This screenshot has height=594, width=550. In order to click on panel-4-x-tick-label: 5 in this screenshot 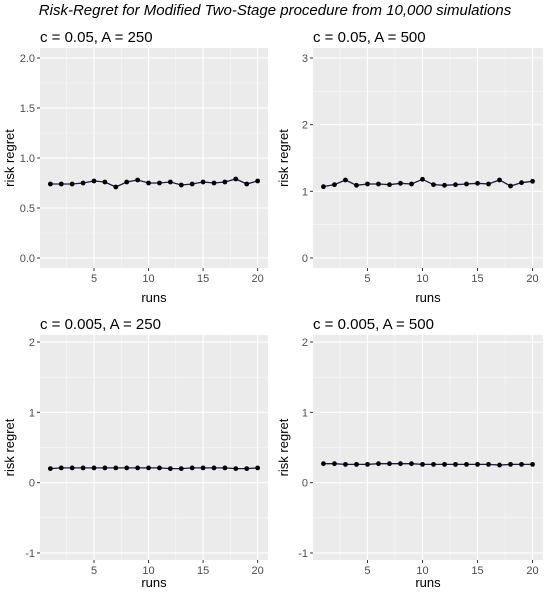, I will do `click(367, 571)`.